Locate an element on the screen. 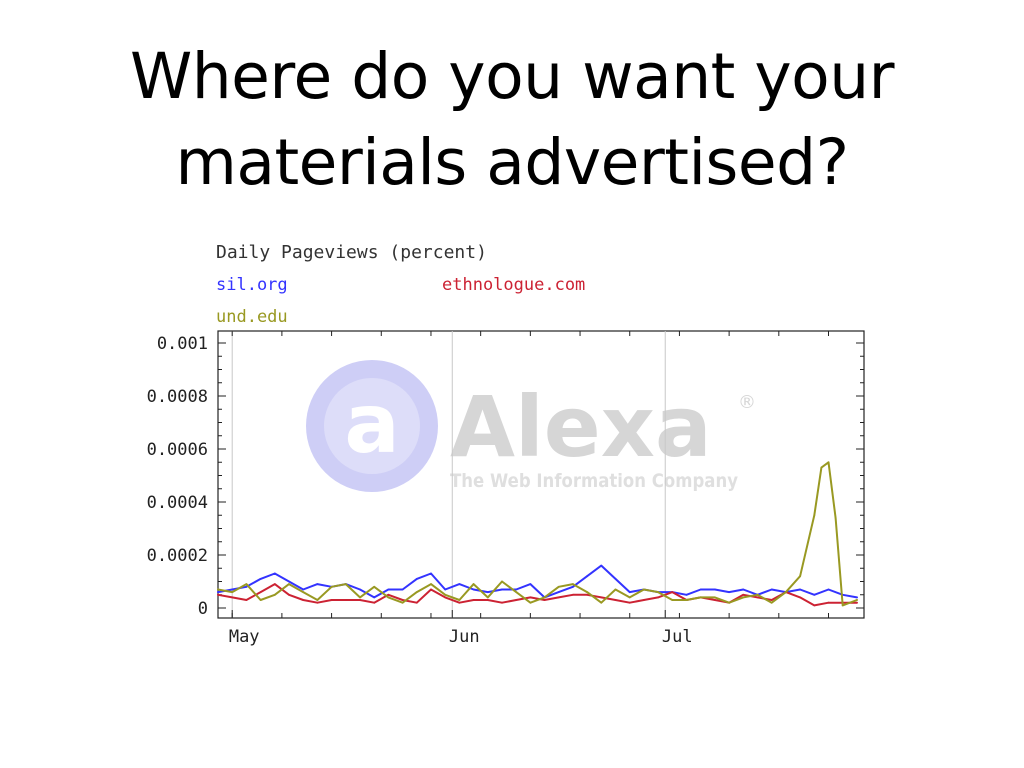 The height and width of the screenshot is (768, 1024). y-tick-label: 0 is located at coordinates (203, 609).